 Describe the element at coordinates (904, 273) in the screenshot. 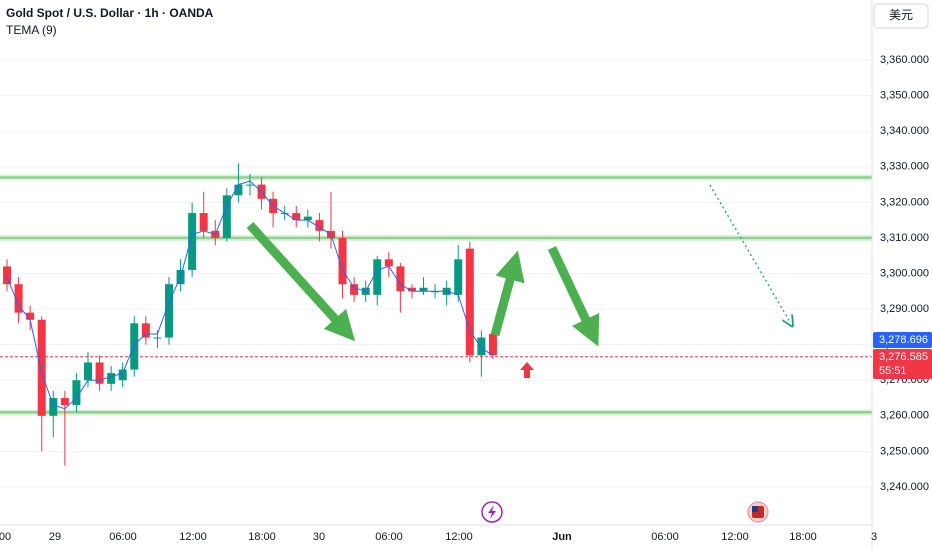

I see `y-tick-label: 3,300.000` at that location.